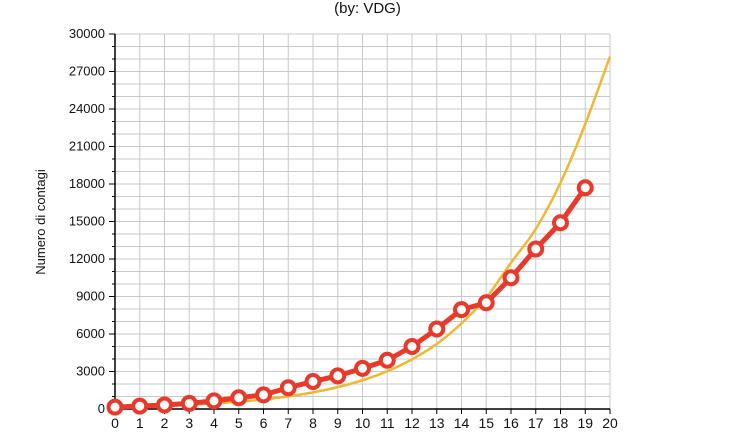 The height and width of the screenshot is (440, 735). I want to click on y-tick-label: 21000, so click(87, 146).